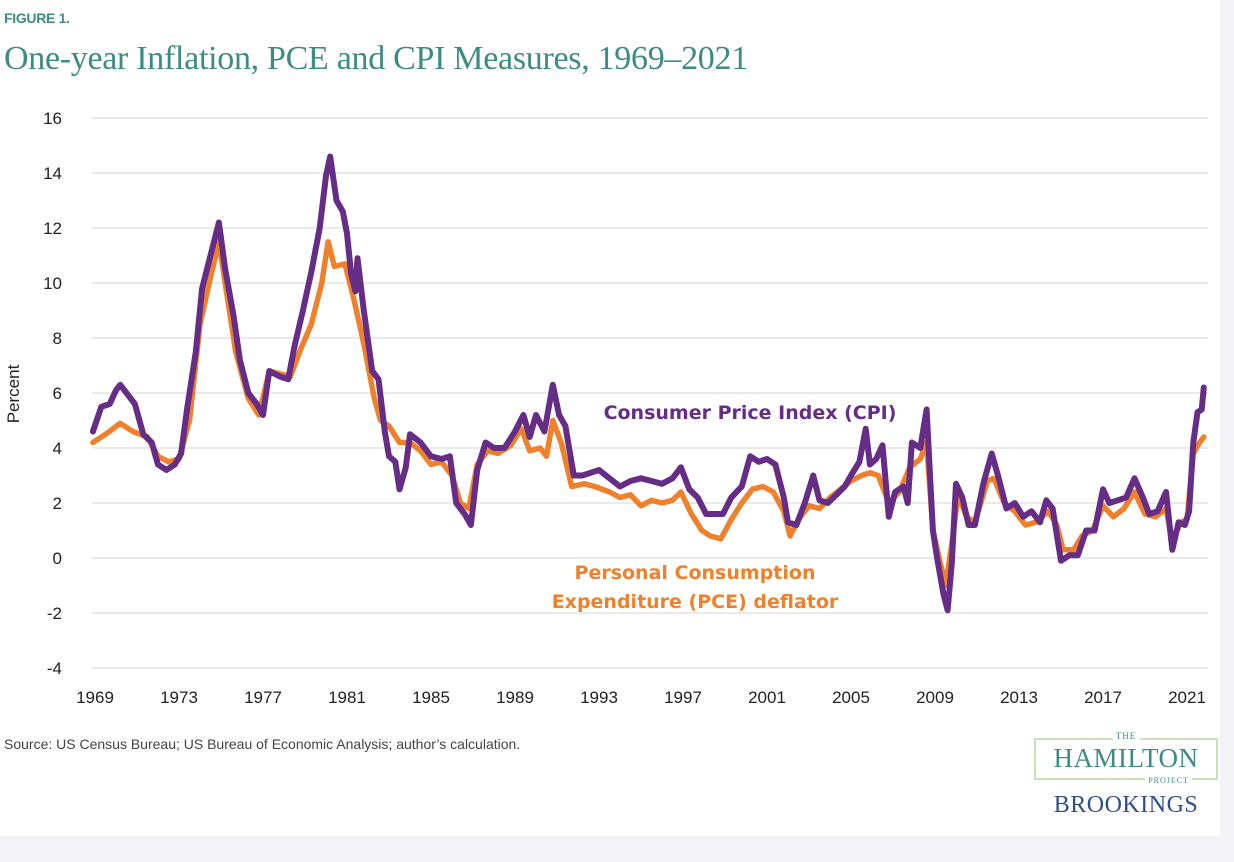 This screenshot has width=1234, height=862. I want to click on x-tick-label: 2001, so click(767, 697).